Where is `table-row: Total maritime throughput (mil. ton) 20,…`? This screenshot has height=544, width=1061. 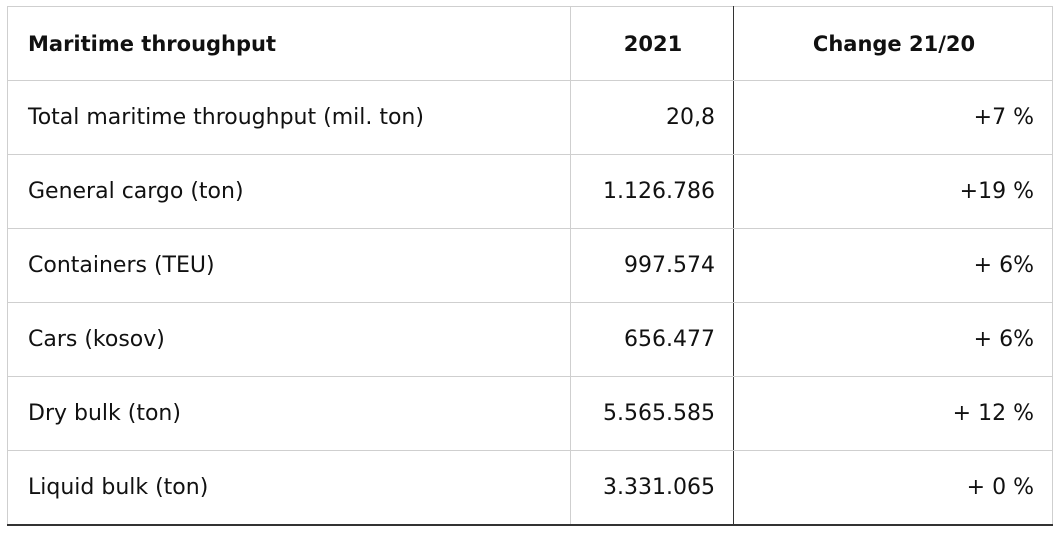 table-row: Total maritime throughput (mil. ton) 20,… is located at coordinates (530, 117).